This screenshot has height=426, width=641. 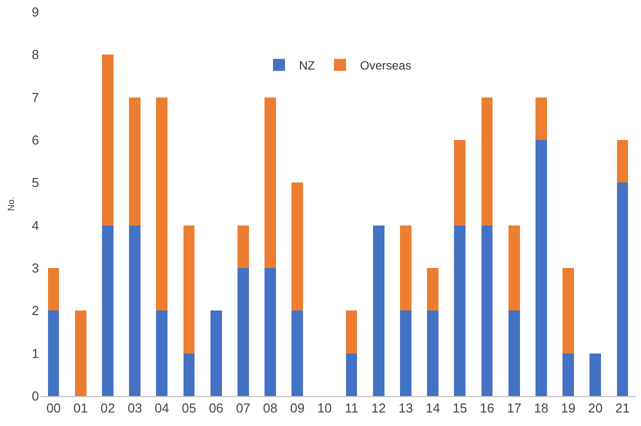 I want to click on x-tick-label: 19, so click(x=568, y=408).